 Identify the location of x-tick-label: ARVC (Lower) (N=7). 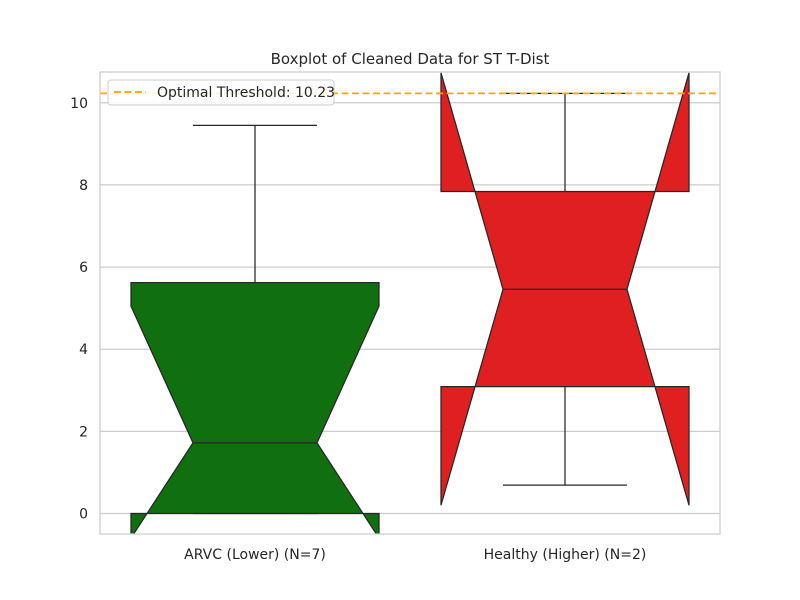
(255, 555).